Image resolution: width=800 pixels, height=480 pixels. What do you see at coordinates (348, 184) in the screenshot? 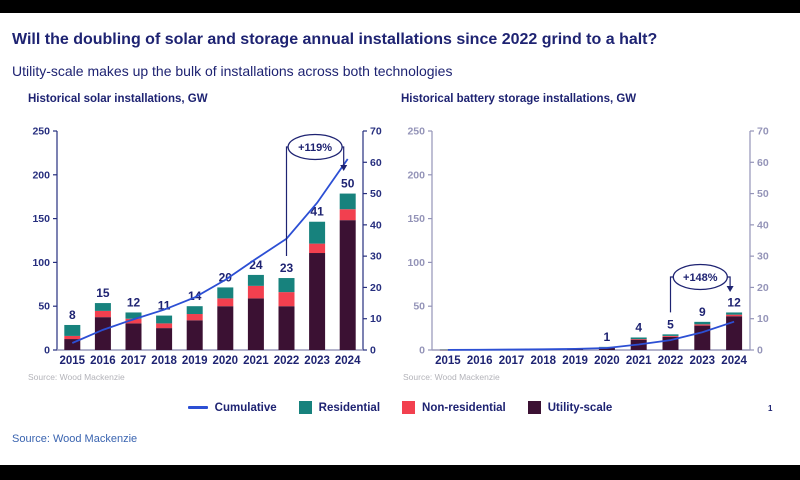
I see `bar-total-label: 50` at bounding box center [348, 184].